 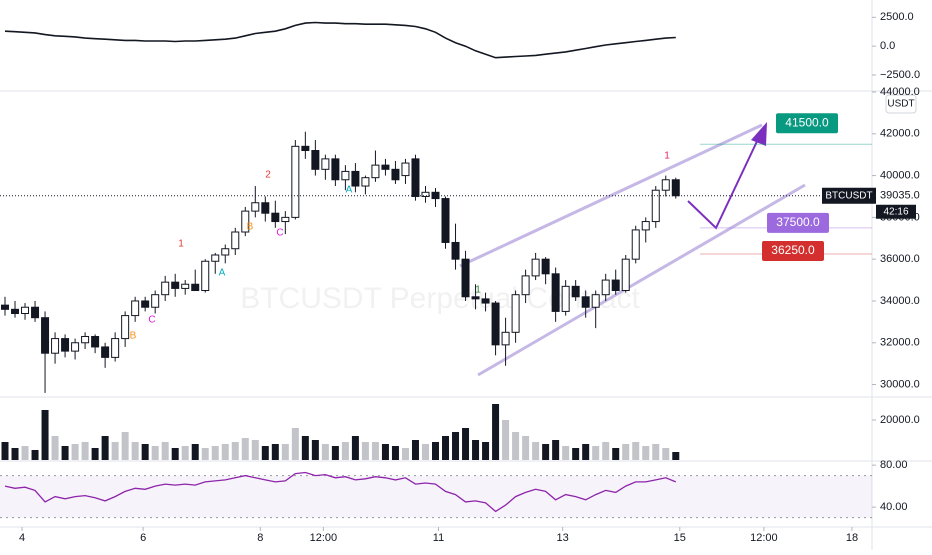 What do you see at coordinates (279, 233) in the screenshot?
I see `signal-marker: C` at bounding box center [279, 233].